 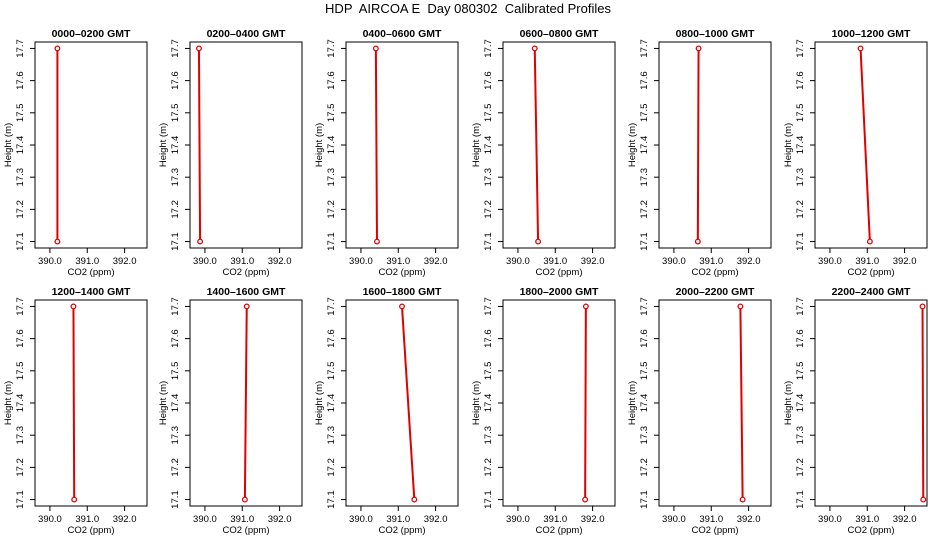 I want to click on panel-title: 0600–0800 GMT, so click(x=559, y=34).